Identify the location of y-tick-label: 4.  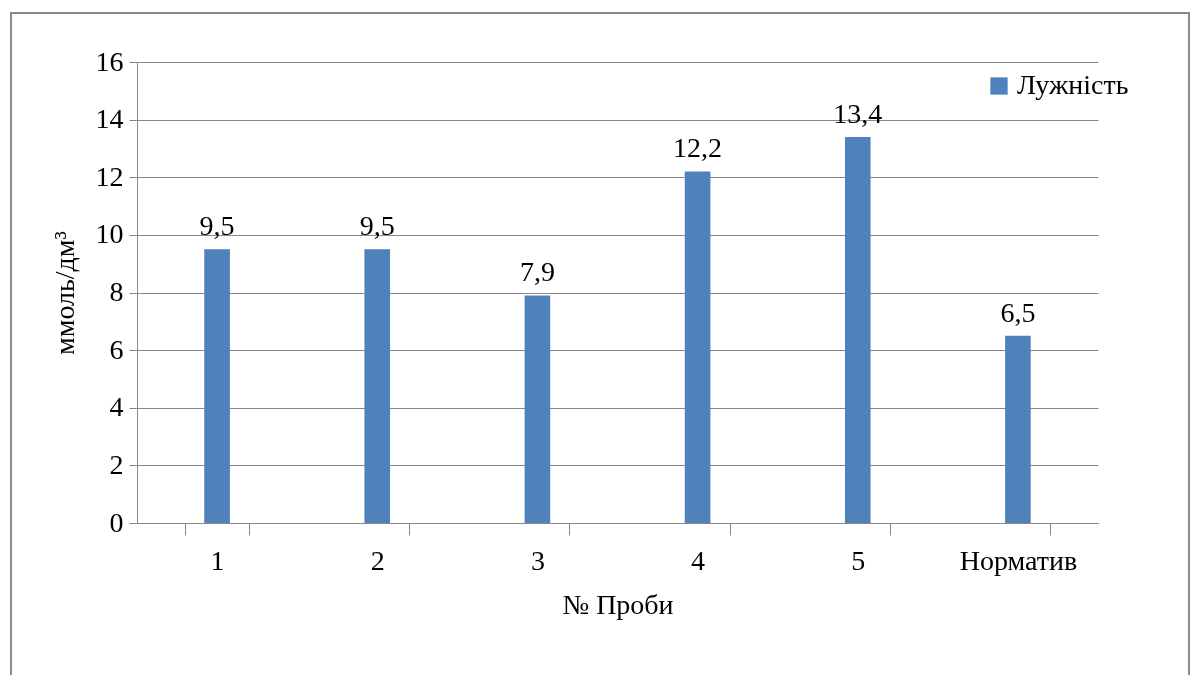
(116, 407).